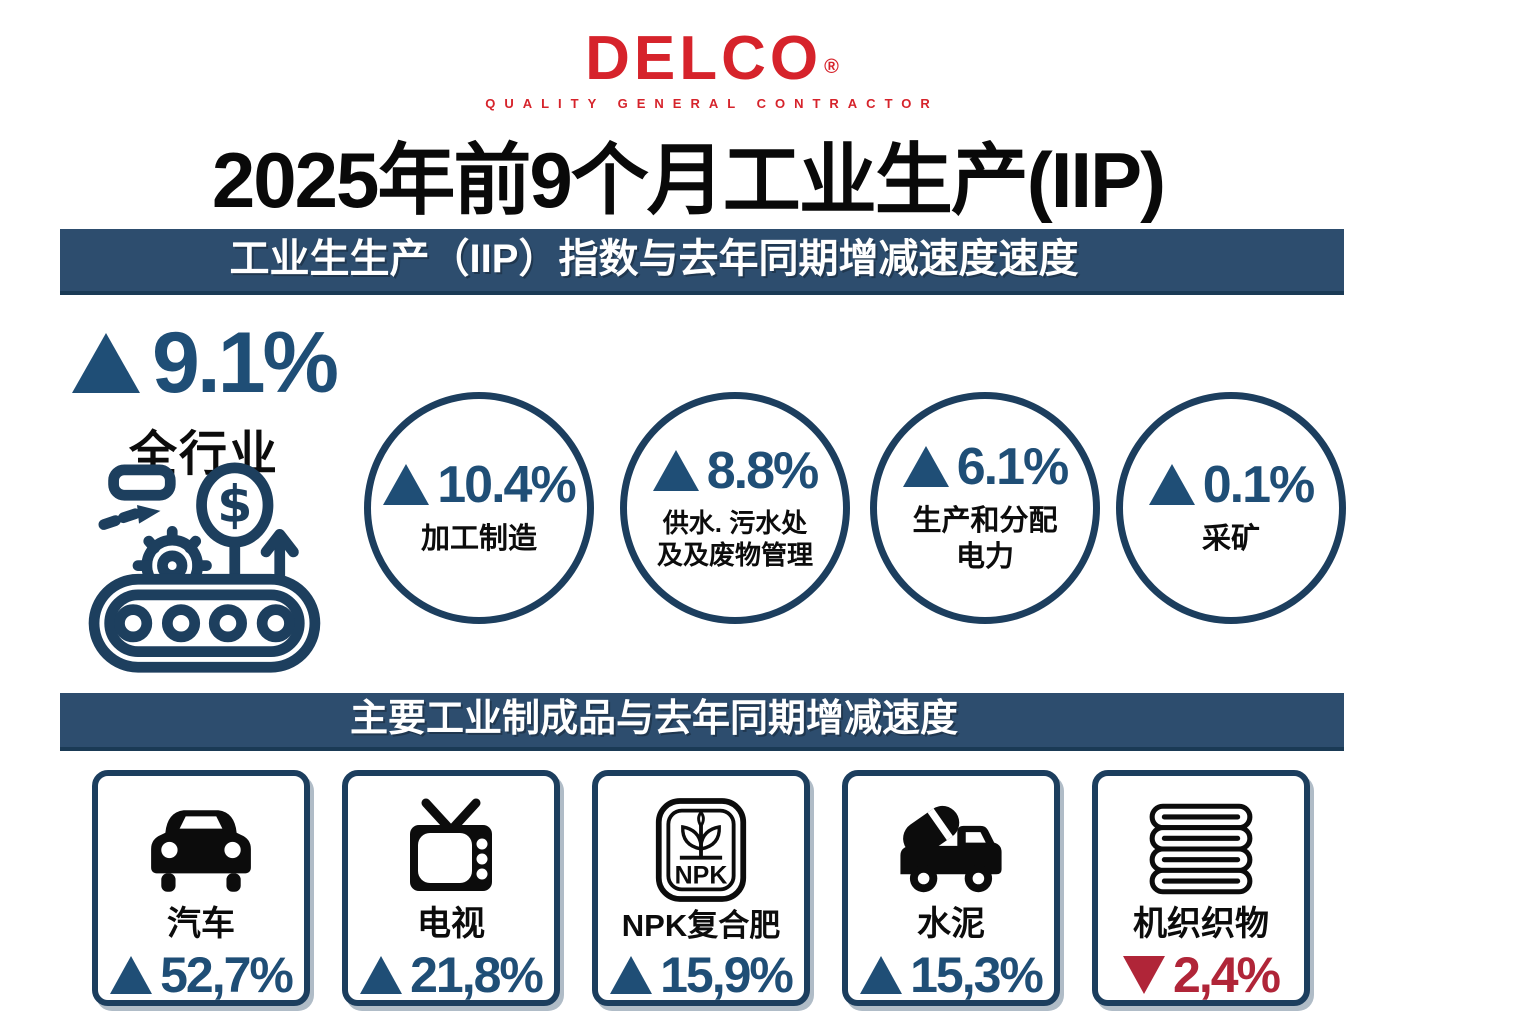 The image size is (1536, 1024). Describe the element at coordinates (977, 975) in the screenshot. I see `product-value: 15,3%` at that location.